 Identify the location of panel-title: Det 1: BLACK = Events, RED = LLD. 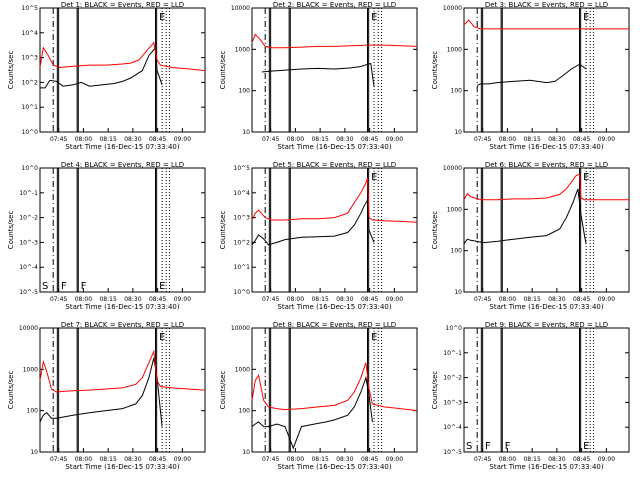
(122, 5).